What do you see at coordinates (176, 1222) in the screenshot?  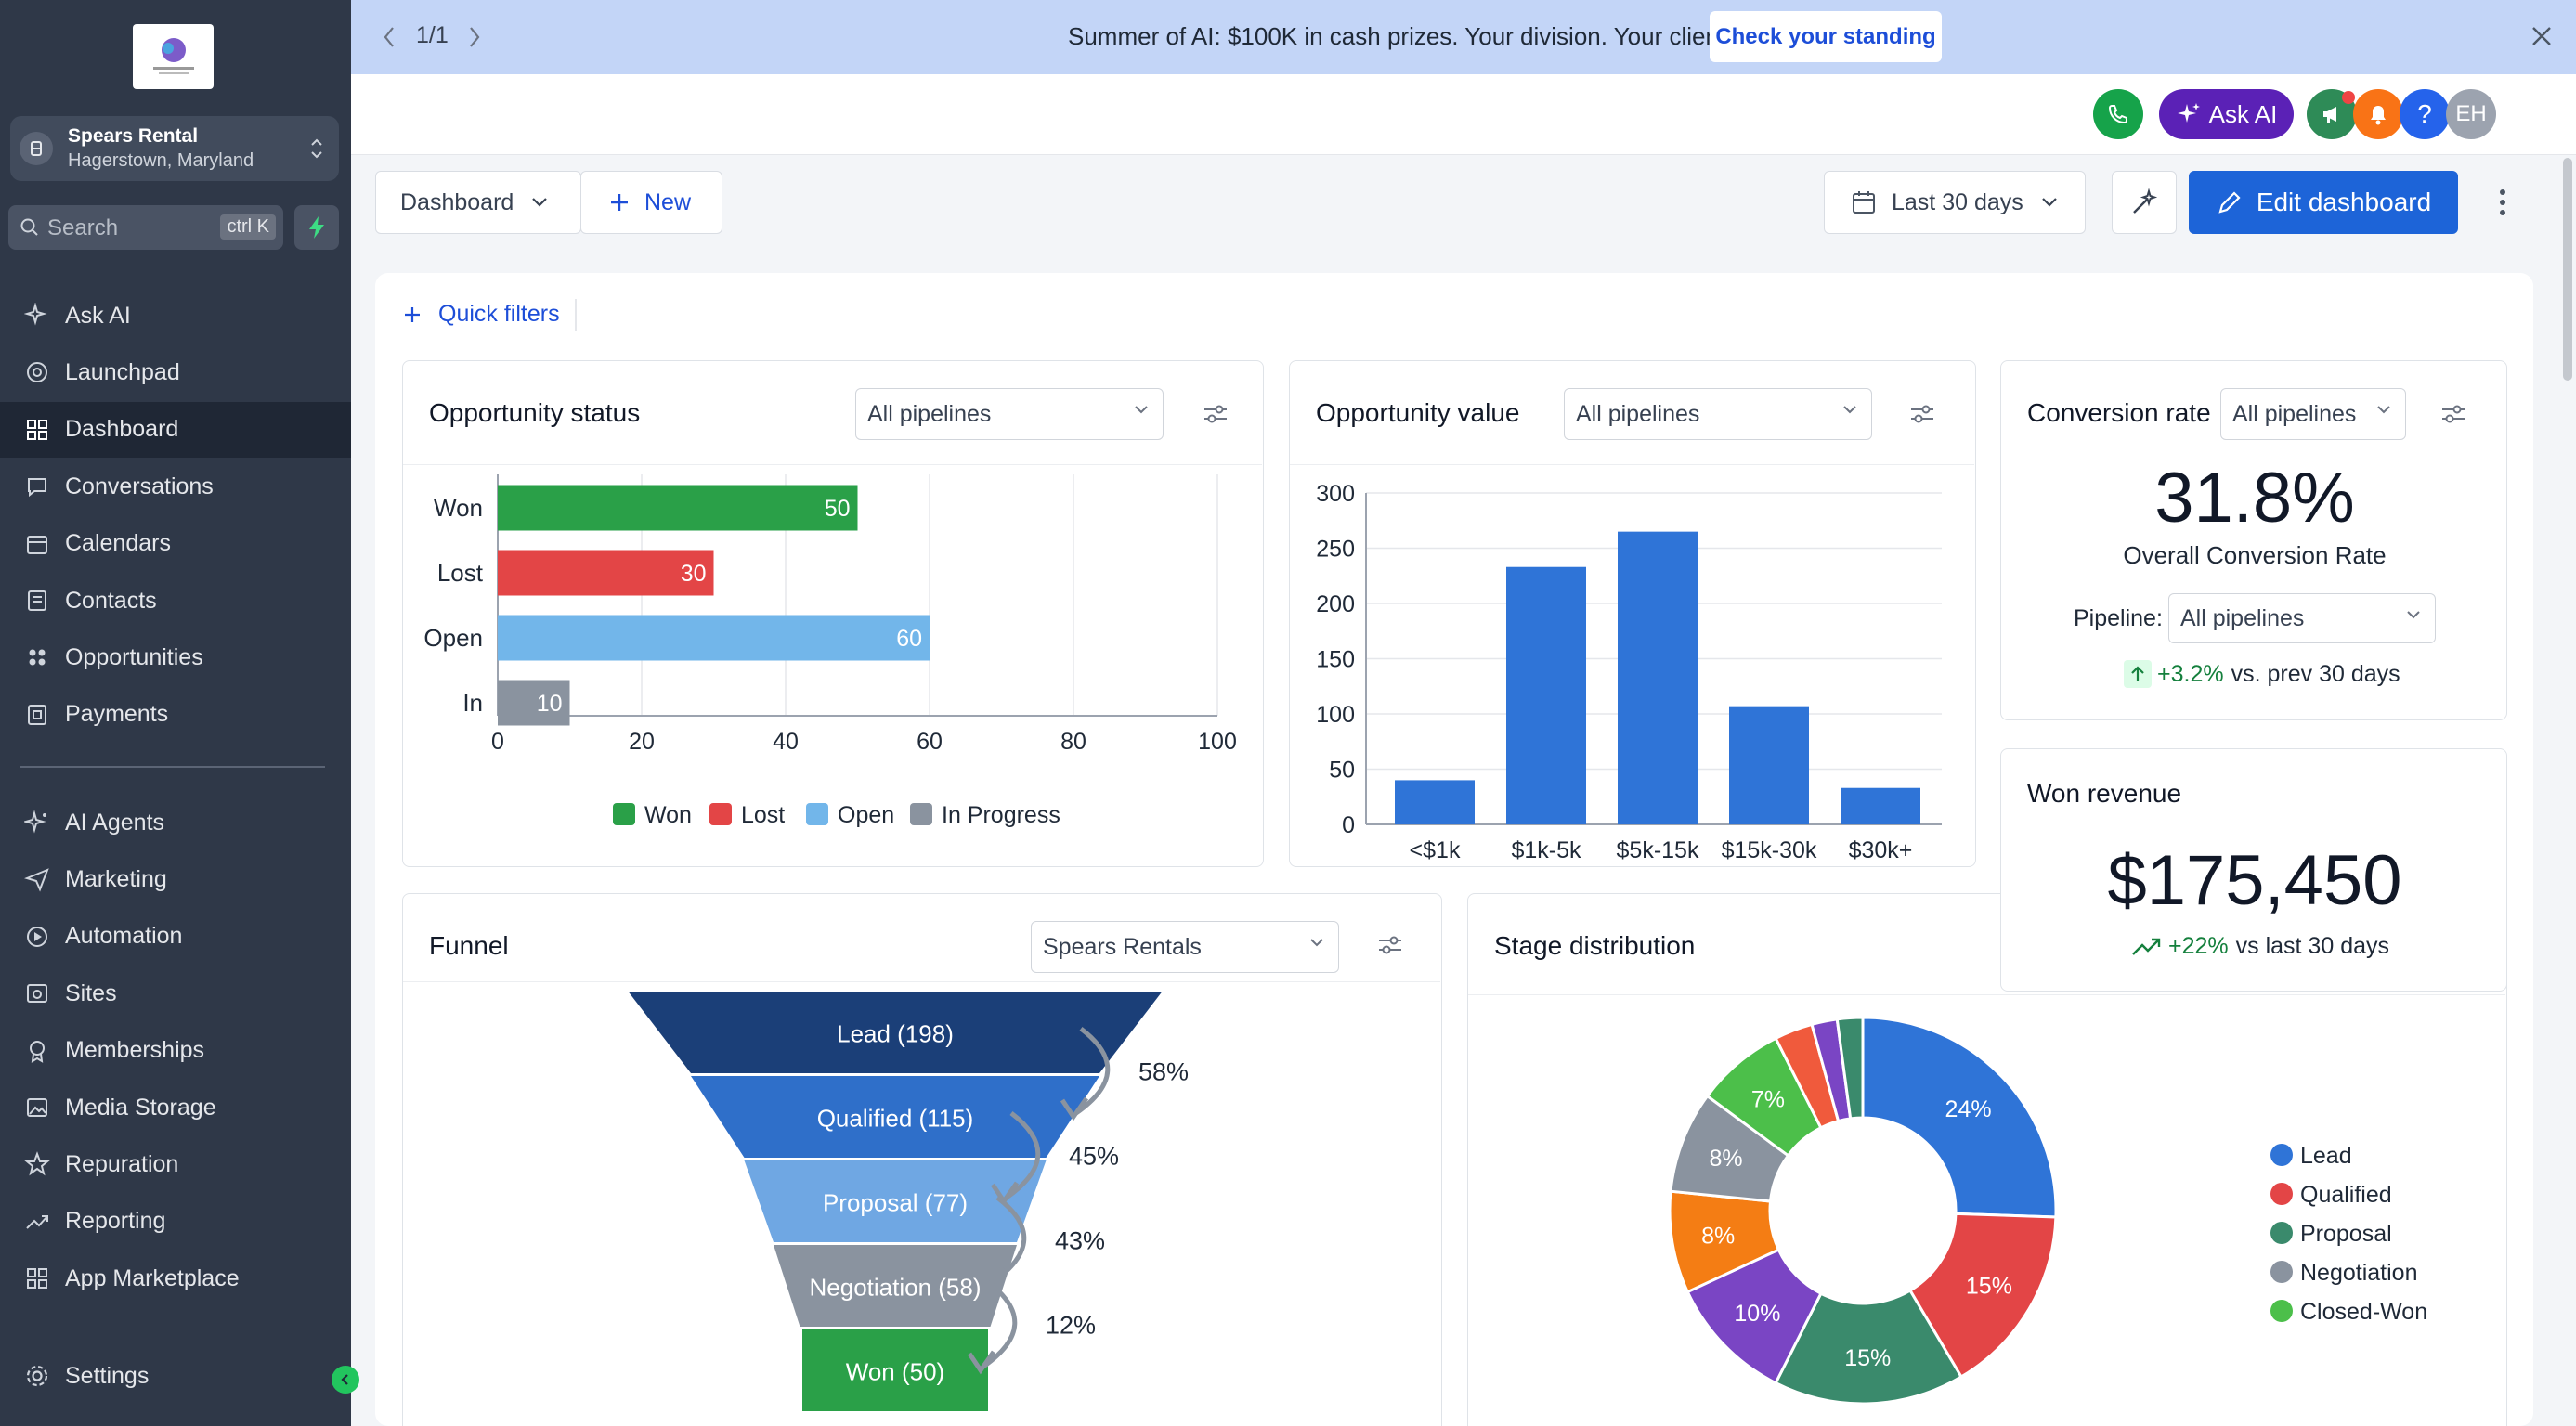 I see `sidebar-item-reporting: Reporting` at bounding box center [176, 1222].